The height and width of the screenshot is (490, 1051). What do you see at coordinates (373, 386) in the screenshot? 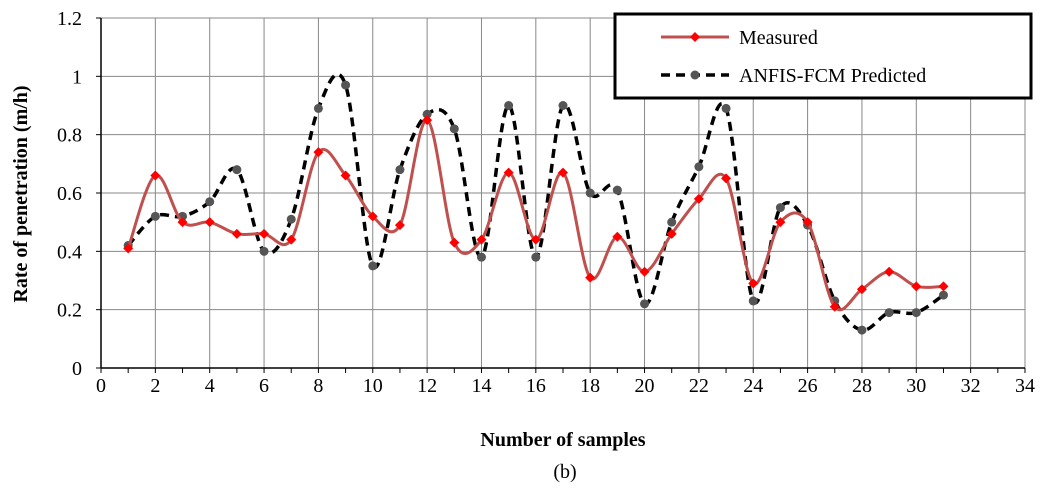
I see `x-tick-label: 10` at bounding box center [373, 386].